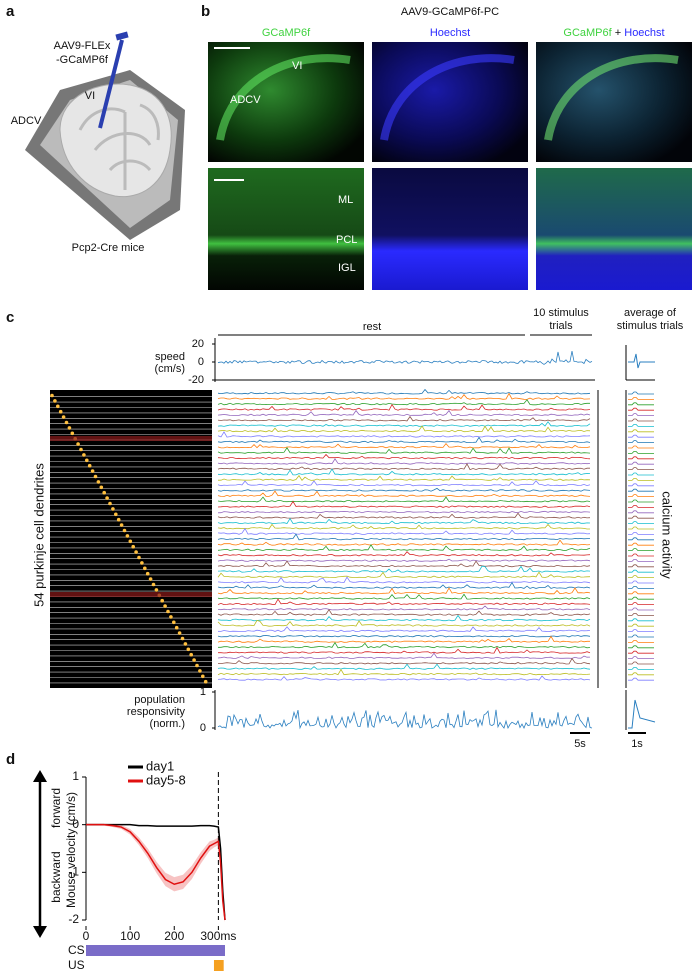 This screenshot has width=696, height=980. Describe the element at coordinates (218, 936) in the screenshot. I see `x-tick-label: 300ms` at that location.